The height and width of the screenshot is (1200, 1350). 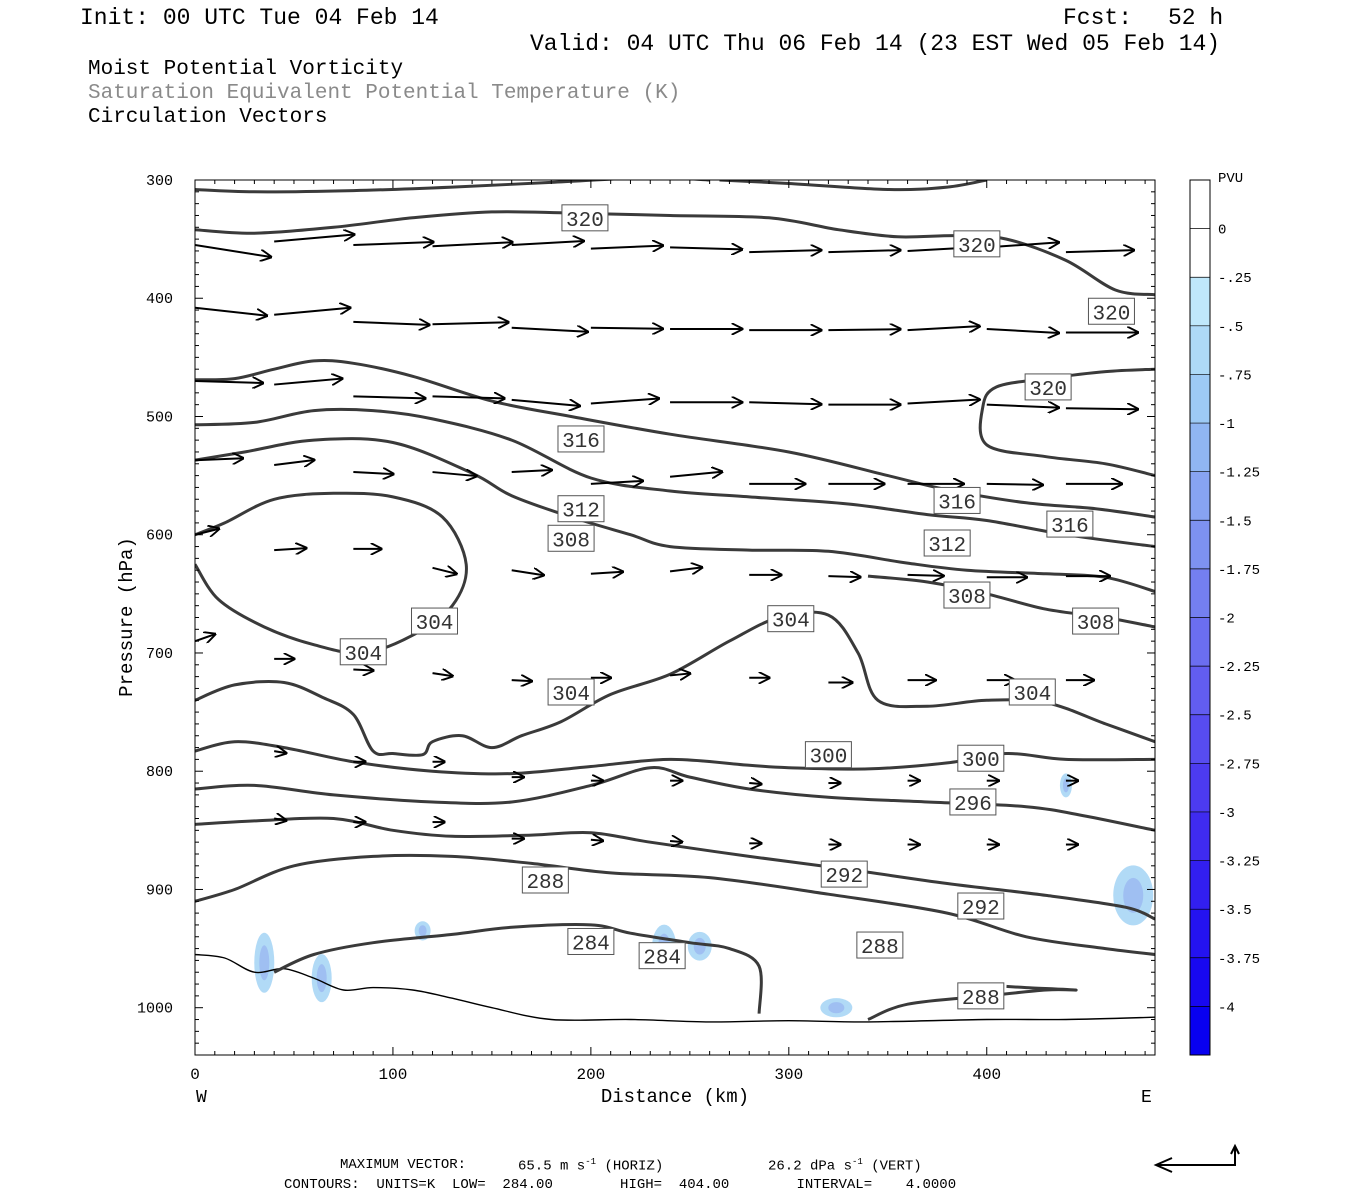 What do you see at coordinates (591, 1166) in the screenshot?
I see `max-vector-horiz: 65.5 m s-1 (HORIZ)` at bounding box center [591, 1166].